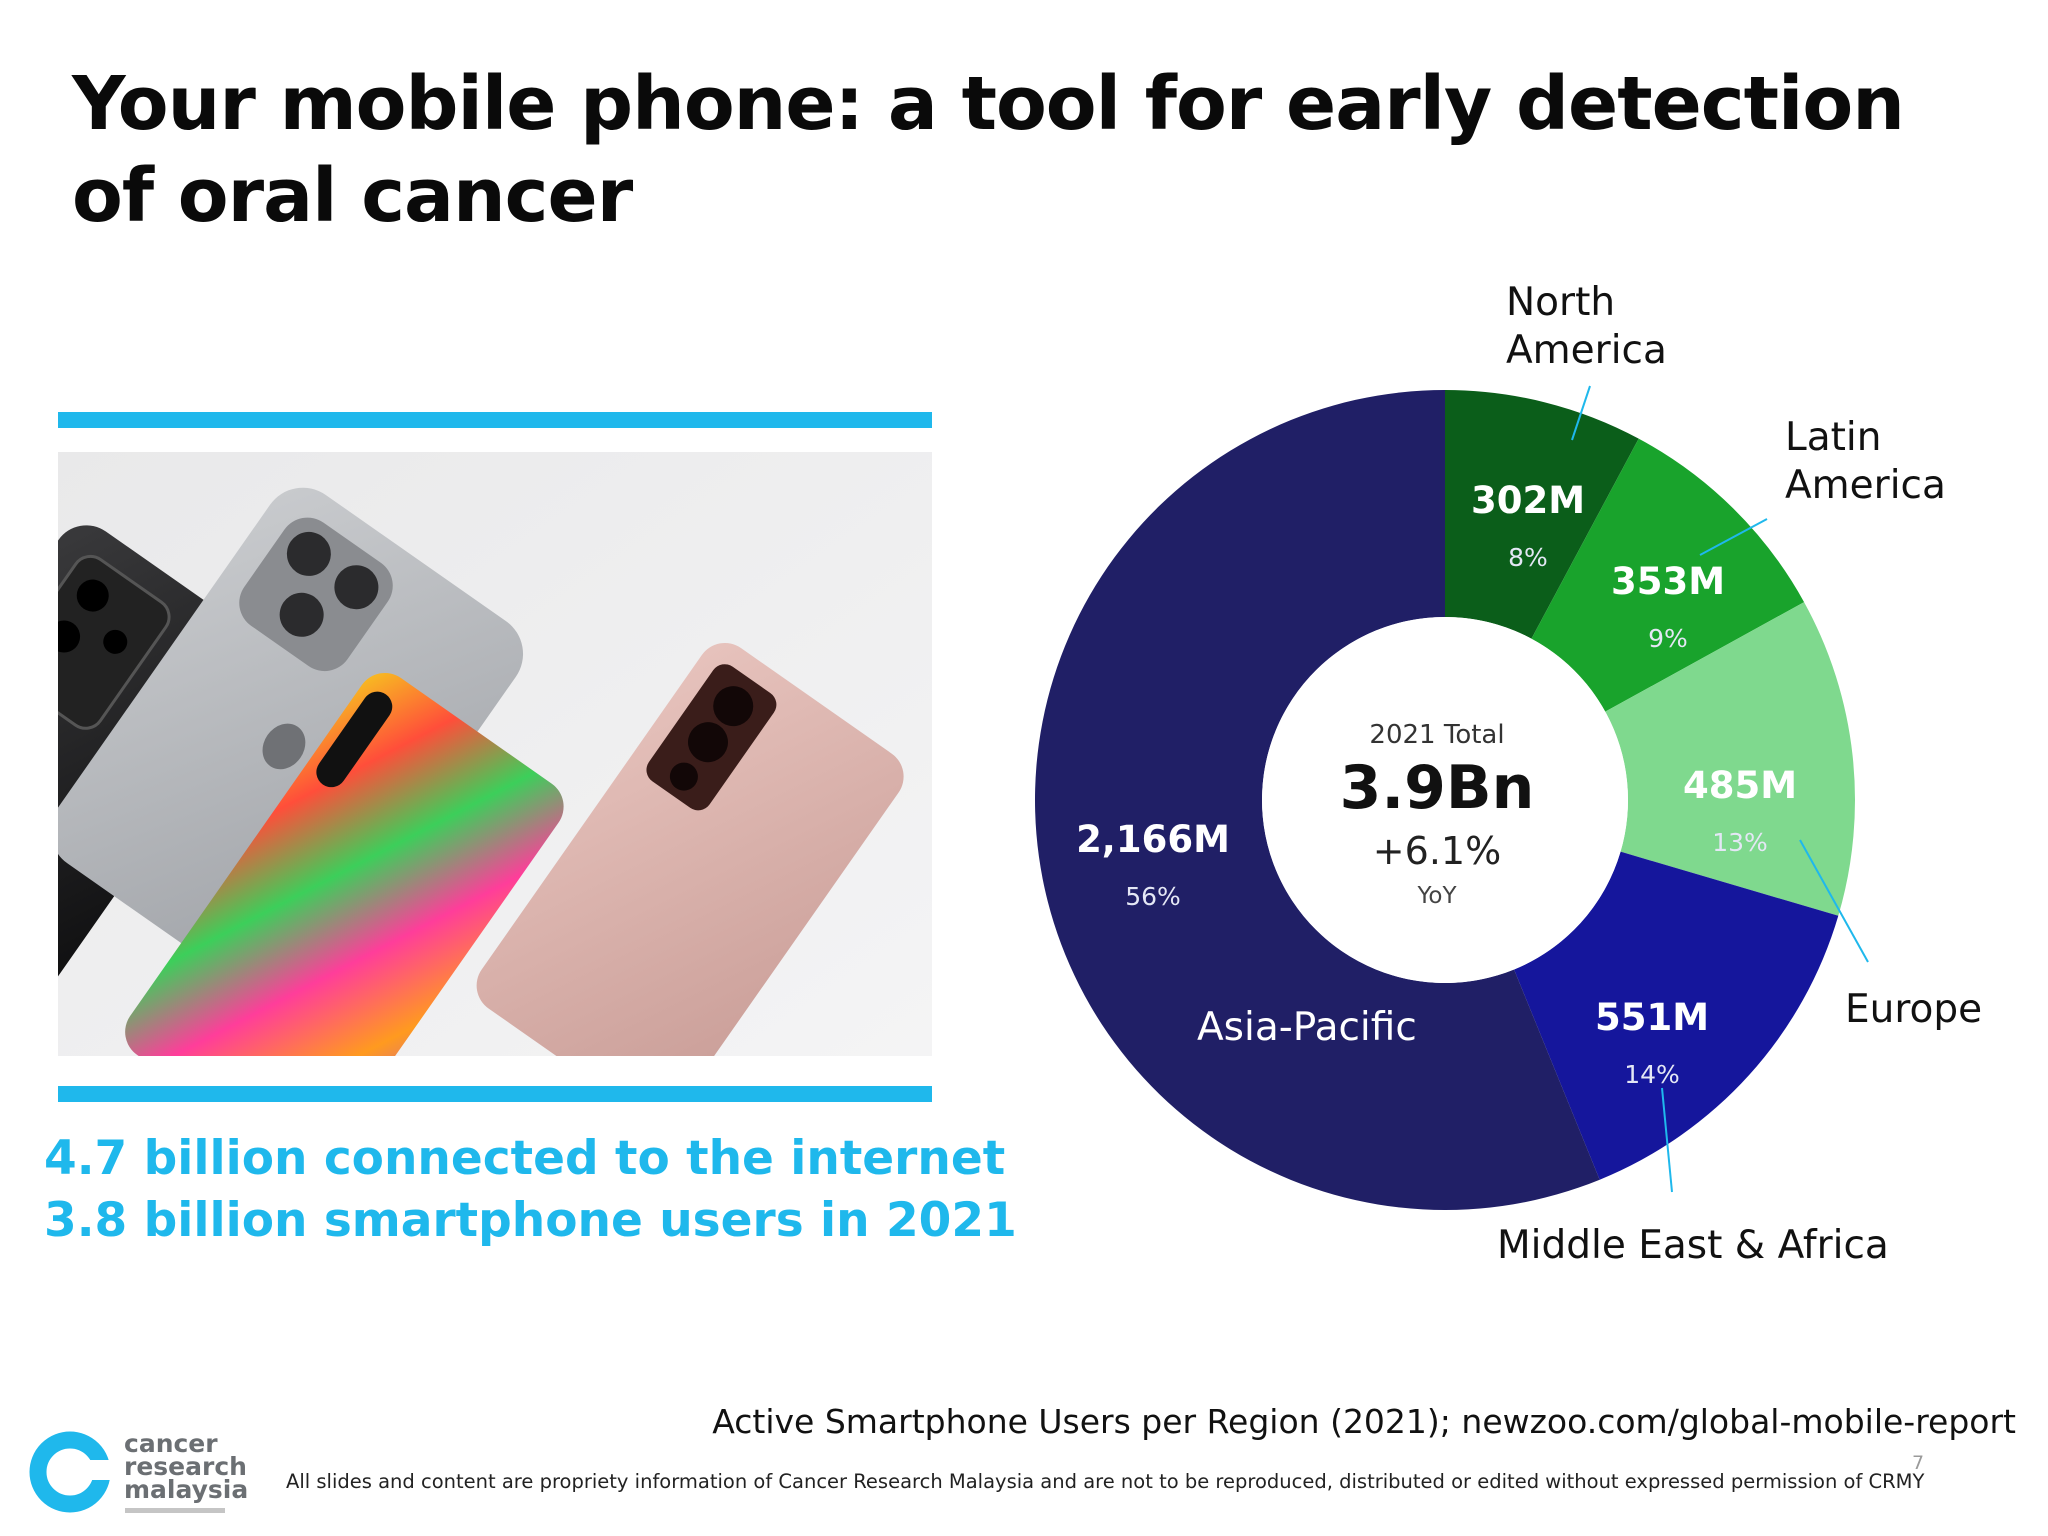 The width and height of the screenshot is (2048, 1536). What do you see at coordinates (1668, 581) in the screenshot?
I see `value-label-latin-america: 353M` at bounding box center [1668, 581].